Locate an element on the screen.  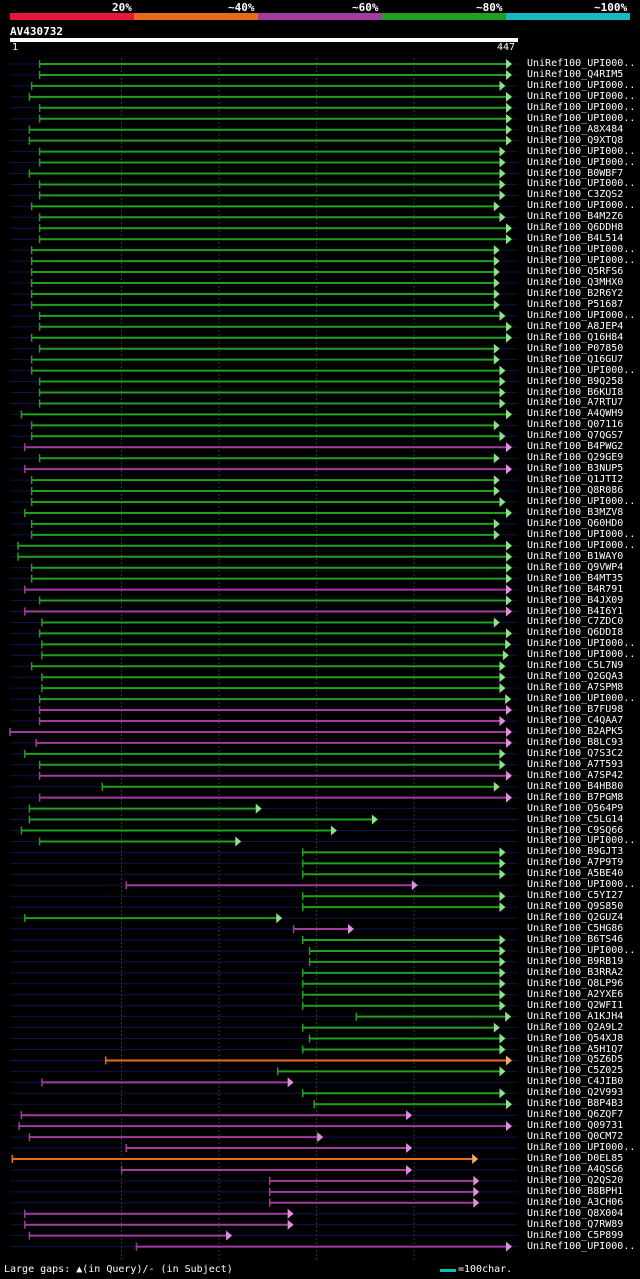
hit-label: UniRef100_C5LG14 is located at coordinates (575, 819).